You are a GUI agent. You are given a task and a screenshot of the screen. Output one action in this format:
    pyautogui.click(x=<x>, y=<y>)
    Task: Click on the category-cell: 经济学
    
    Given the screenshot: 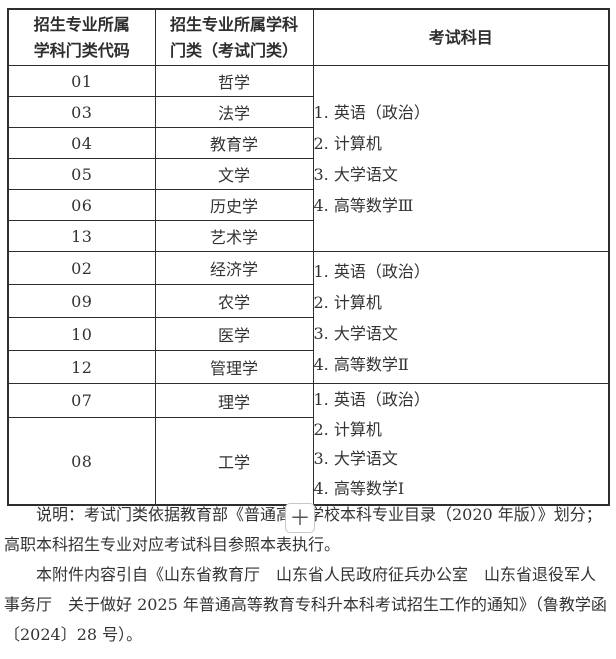 What is the action you would take?
    pyautogui.click(x=234, y=268)
    